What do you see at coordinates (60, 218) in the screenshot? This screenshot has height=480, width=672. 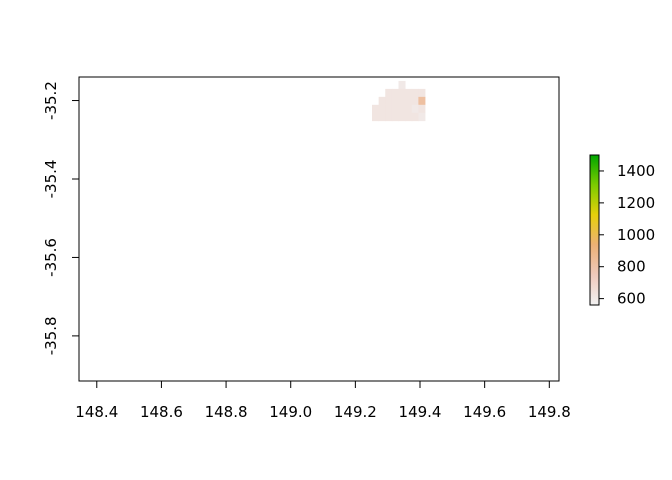 I see `y-axis: -35.2 -35.4 -35.6 -35.8` at bounding box center [60, 218].